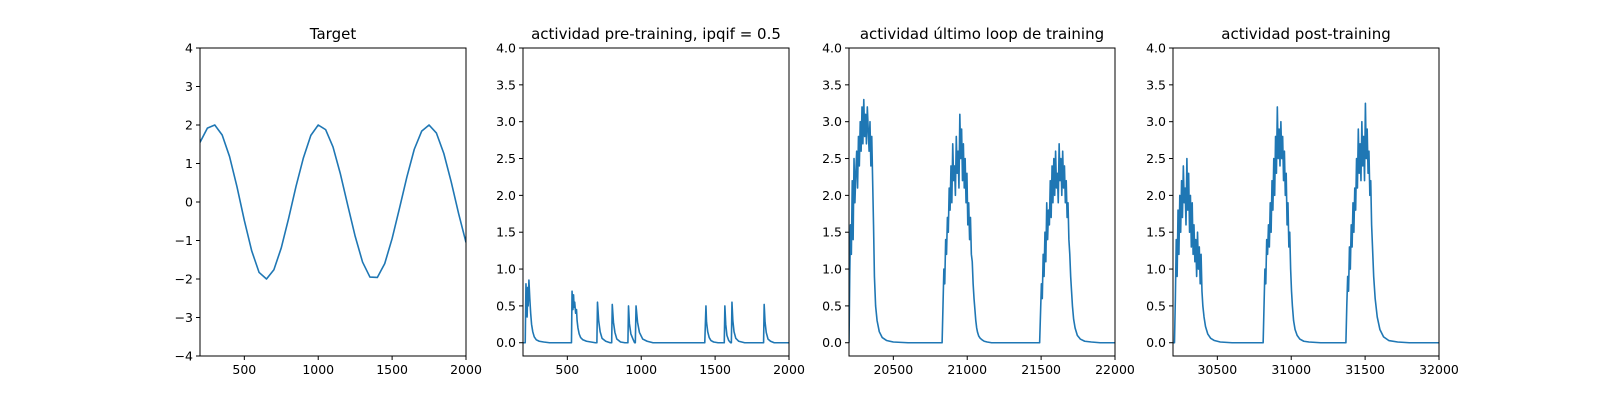  What do you see at coordinates (1365, 369) in the screenshot?
I see `x-tick-label: 31500` at bounding box center [1365, 369].